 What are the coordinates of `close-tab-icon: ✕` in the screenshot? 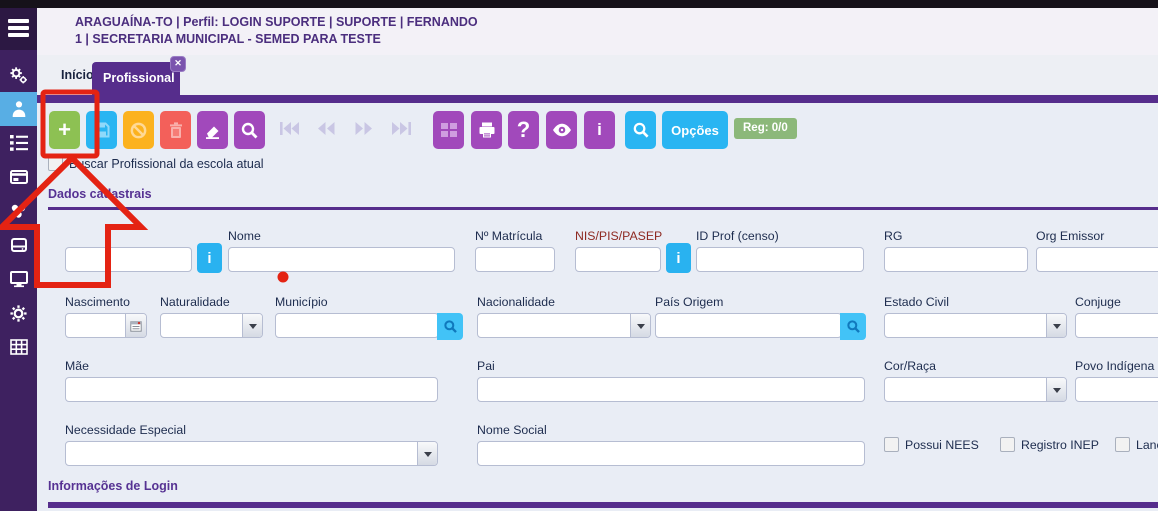 It's located at (178, 64).